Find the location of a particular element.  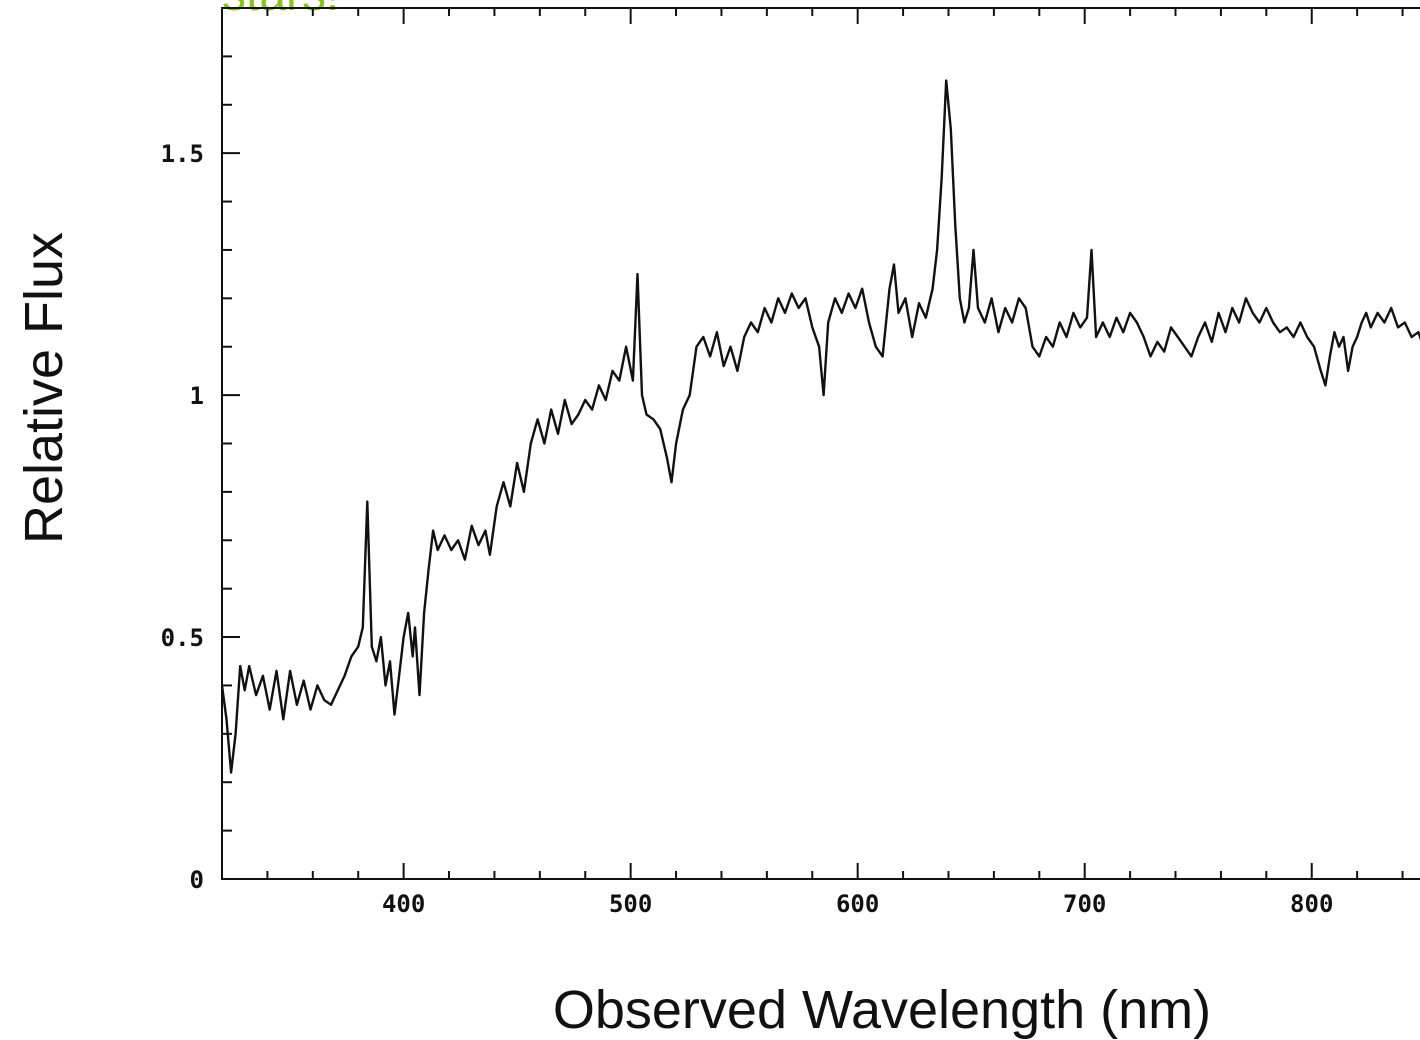

x-axis-tick-labels: 400 500 600 700 800 is located at coordinates (857, 904).